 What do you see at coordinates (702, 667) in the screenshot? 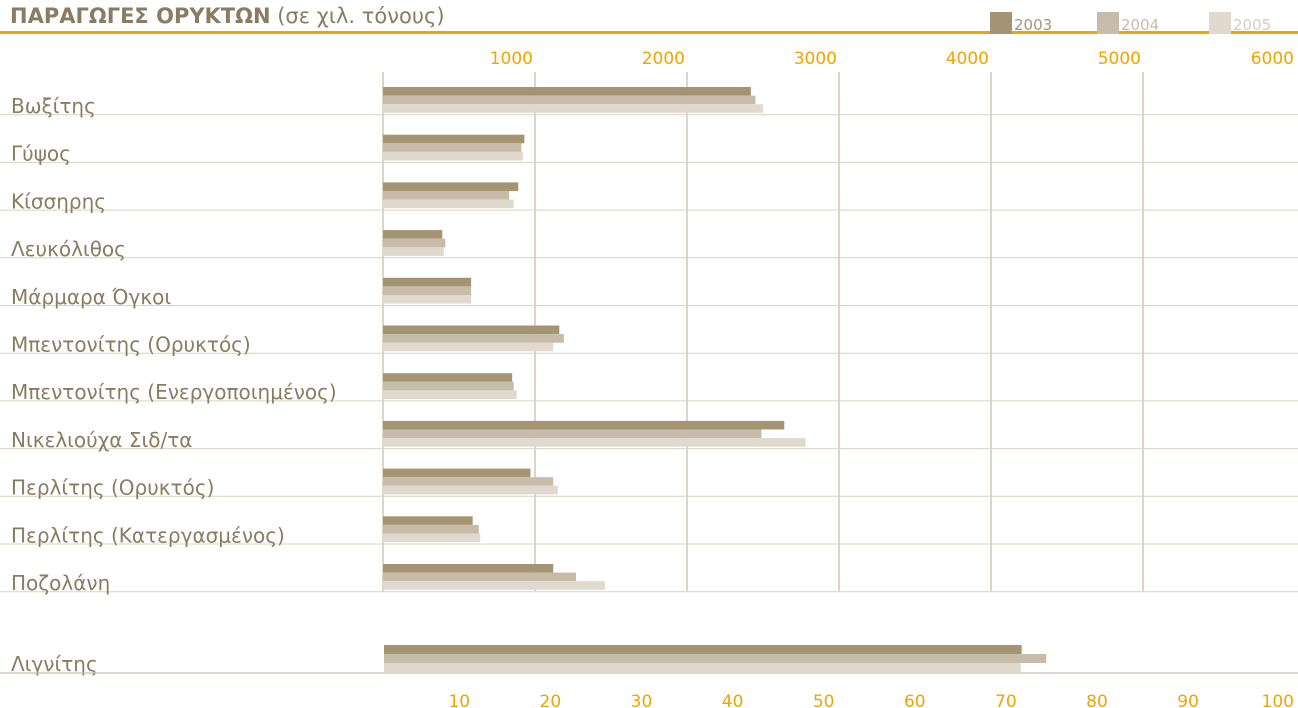
I see `bar-λιγνίτης-2005` at bounding box center [702, 667].